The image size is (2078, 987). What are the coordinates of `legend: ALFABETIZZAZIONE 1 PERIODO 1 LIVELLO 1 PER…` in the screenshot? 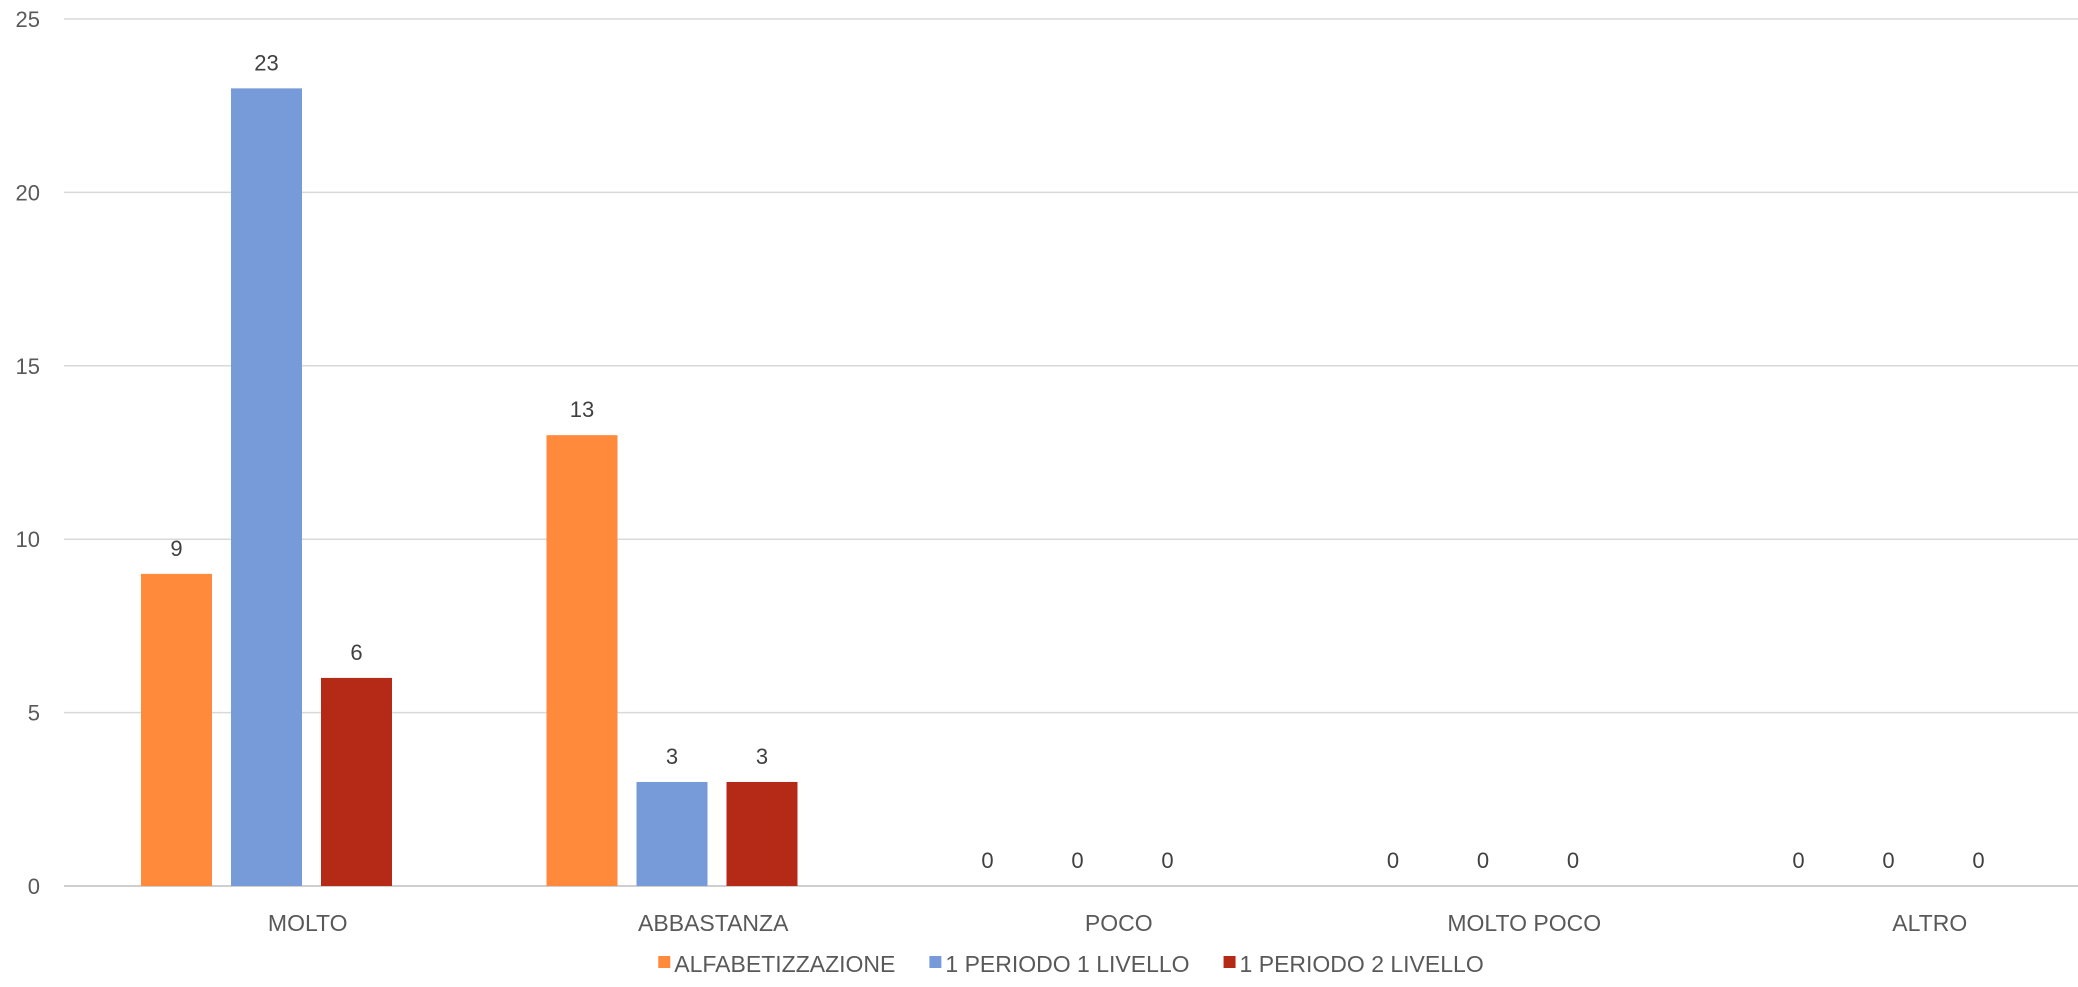 It's located at (1071, 964).